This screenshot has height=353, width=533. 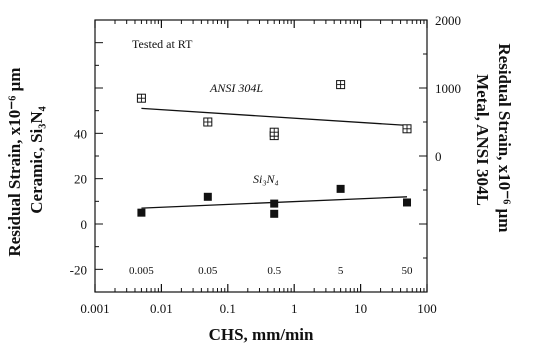 What do you see at coordinates (448, 20) in the screenshot?
I see `right-y-tick-label: 2000` at bounding box center [448, 20].